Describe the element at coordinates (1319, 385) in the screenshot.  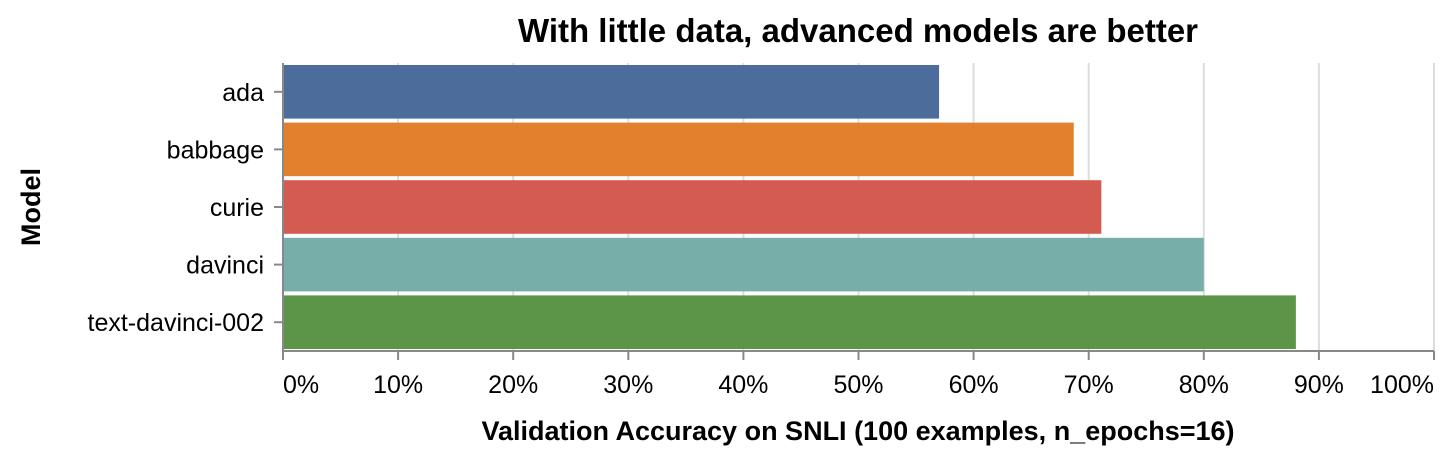
I see `x-tick-label: 90%` at that location.